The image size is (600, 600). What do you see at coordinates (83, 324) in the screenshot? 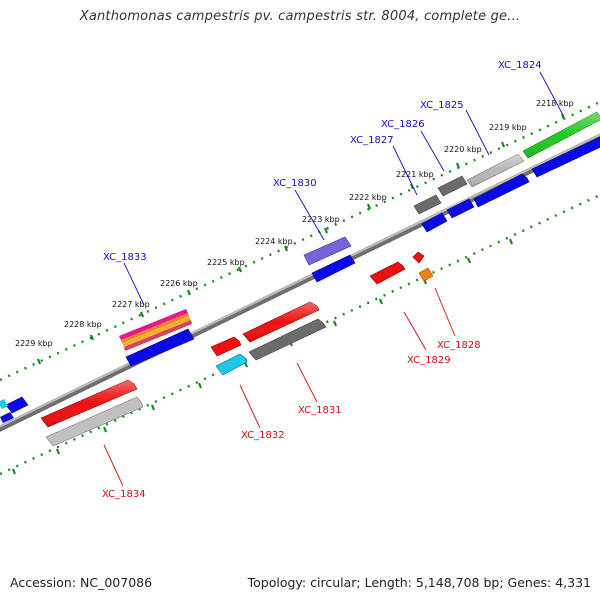
I see `kbp-label: 2228 kbp` at bounding box center [83, 324].